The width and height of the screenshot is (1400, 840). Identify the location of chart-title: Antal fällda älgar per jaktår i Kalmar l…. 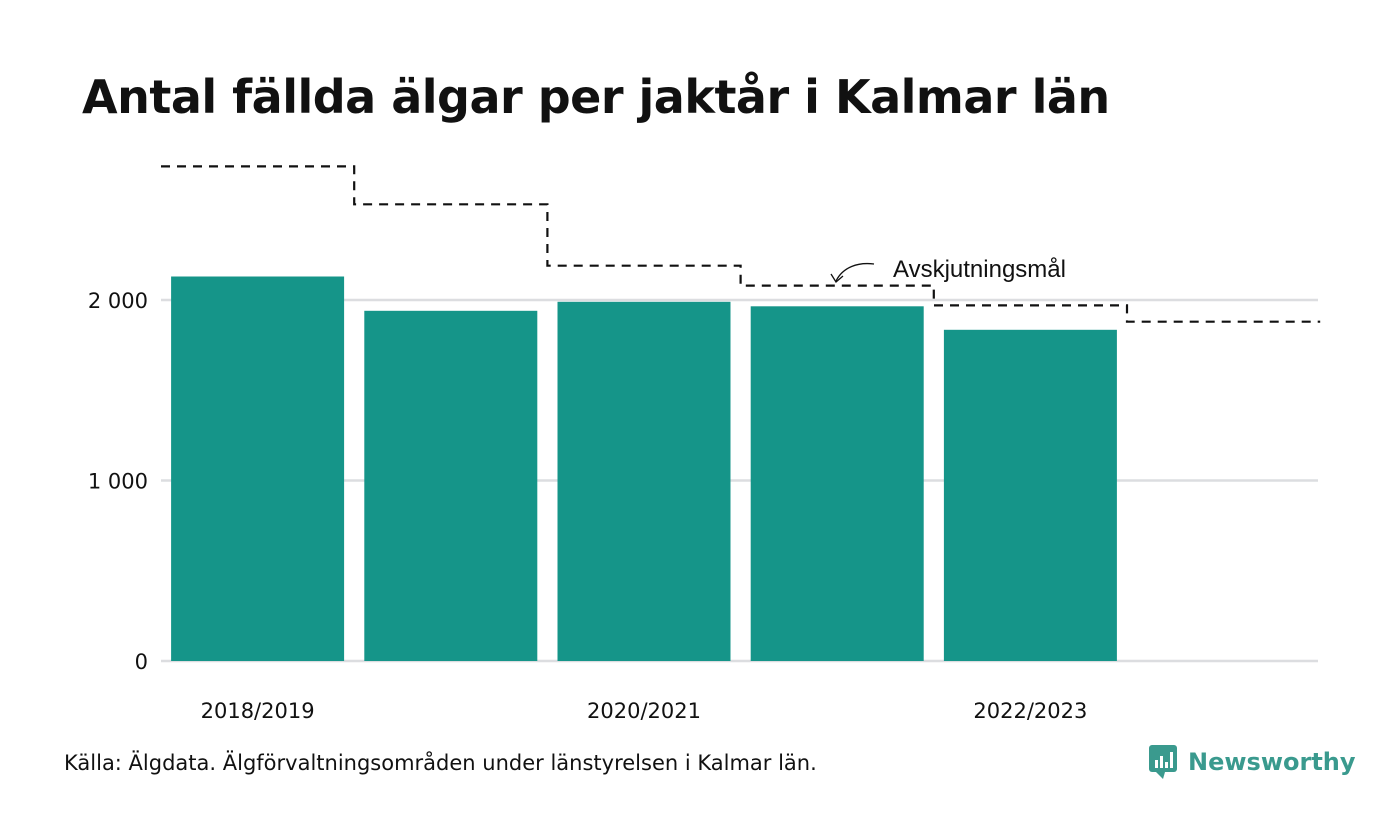
(596, 97).